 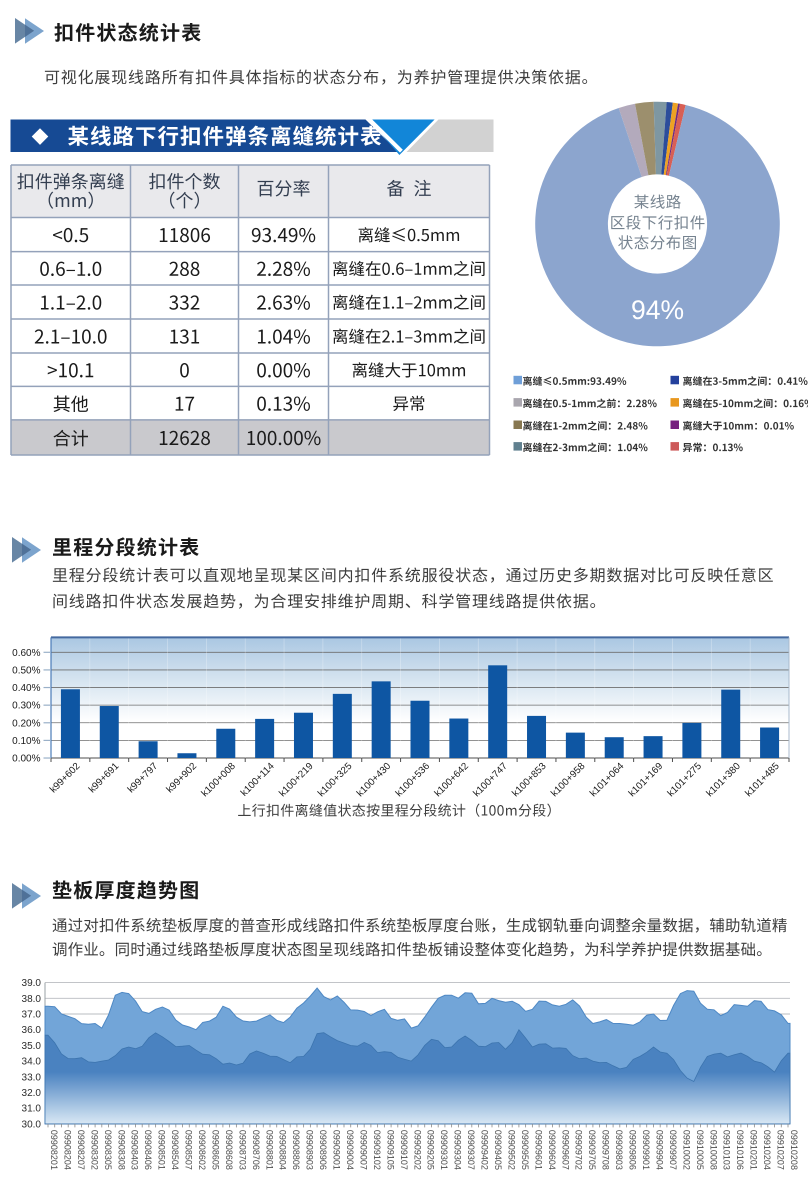 I want to click on svg-text: k101+169, so click(x=646, y=780).